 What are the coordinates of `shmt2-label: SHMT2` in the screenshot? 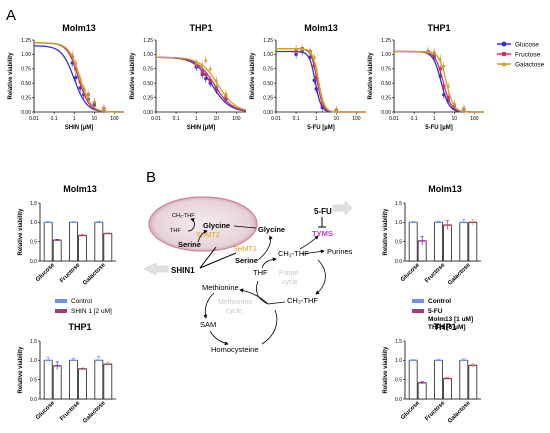 It's located at (208, 235).